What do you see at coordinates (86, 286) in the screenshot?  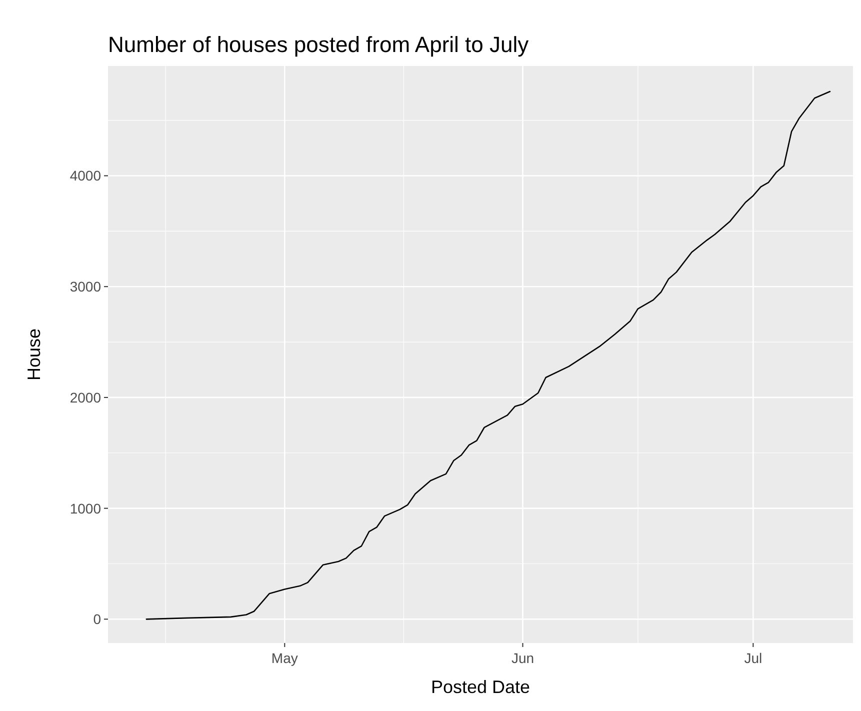 I see `y-tick-label: 3000` at bounding box center [86, 286].